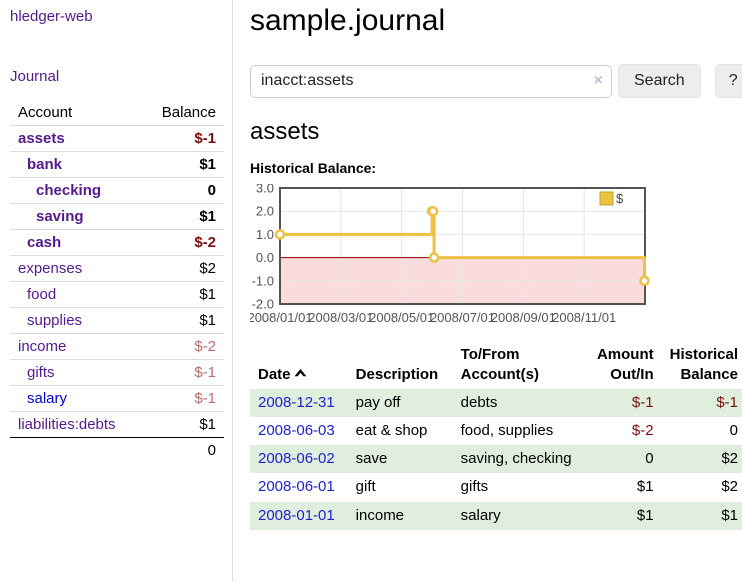  I want to click on account-row: salary $-1, so click(117, 398).